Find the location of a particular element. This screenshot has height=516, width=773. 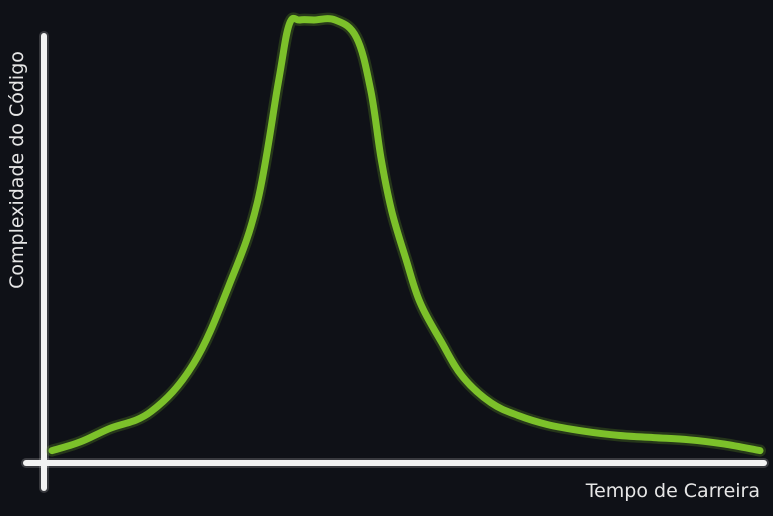

x-axis-title: Tempo de Carreira is located at coordinates (672, 491).